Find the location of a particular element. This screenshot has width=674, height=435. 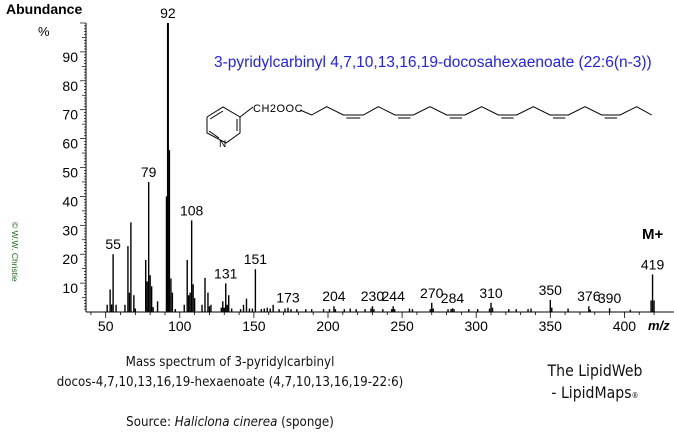

peak-label-419: 419 is located at coordinates (653, 264).